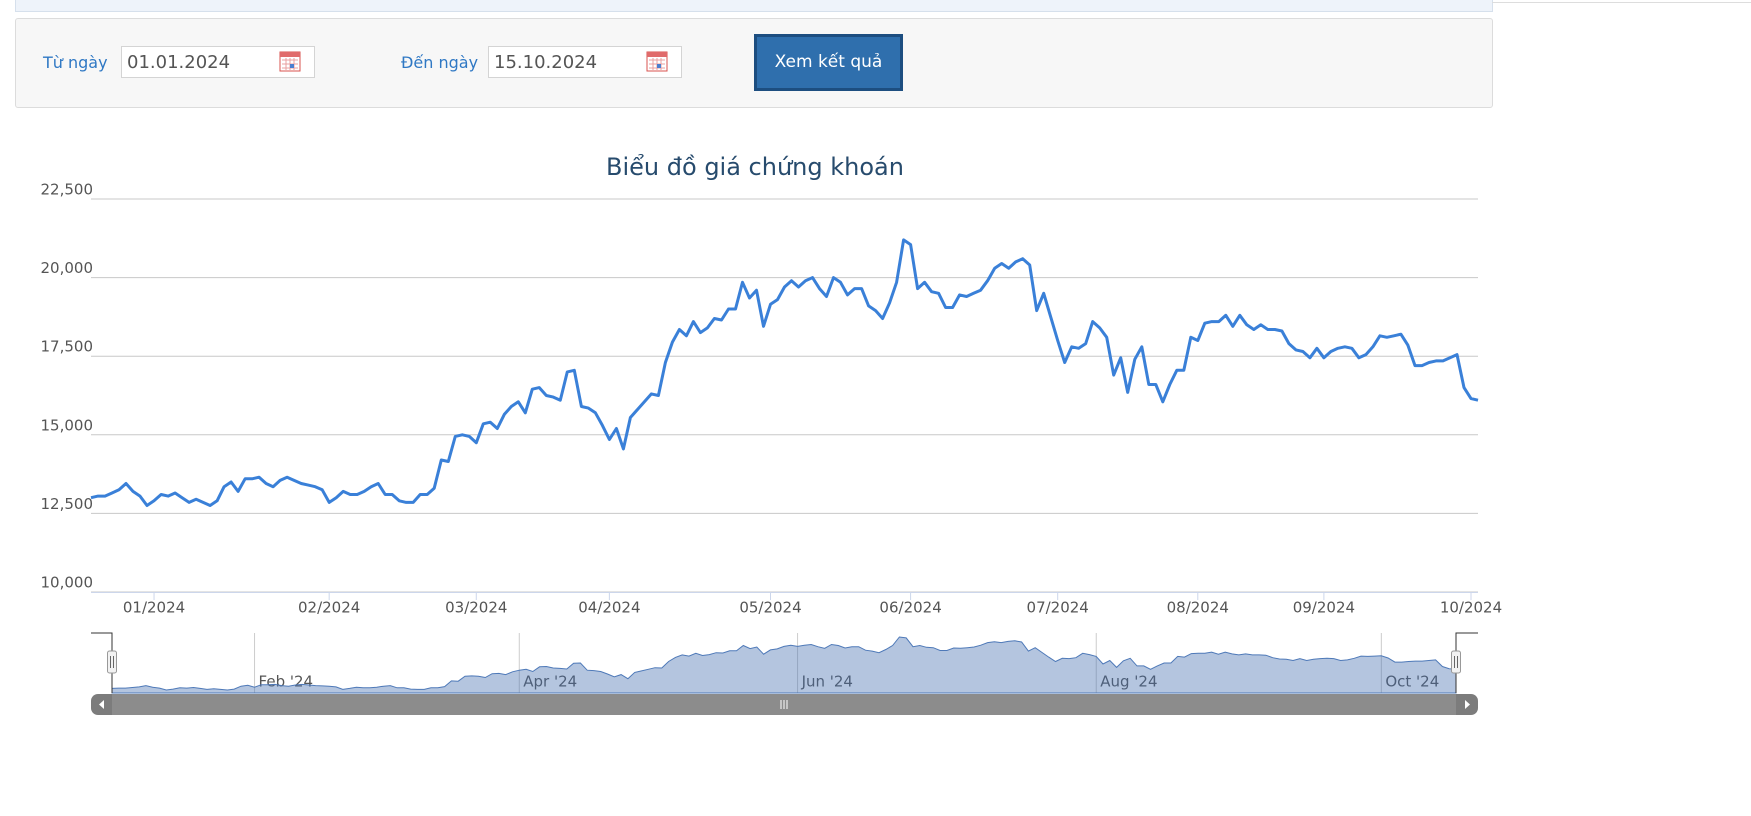 Image resolution: width=1751 pixels, height=816 pixels. I want to click on x-tick-label: 01/2024, so click(154, 608).